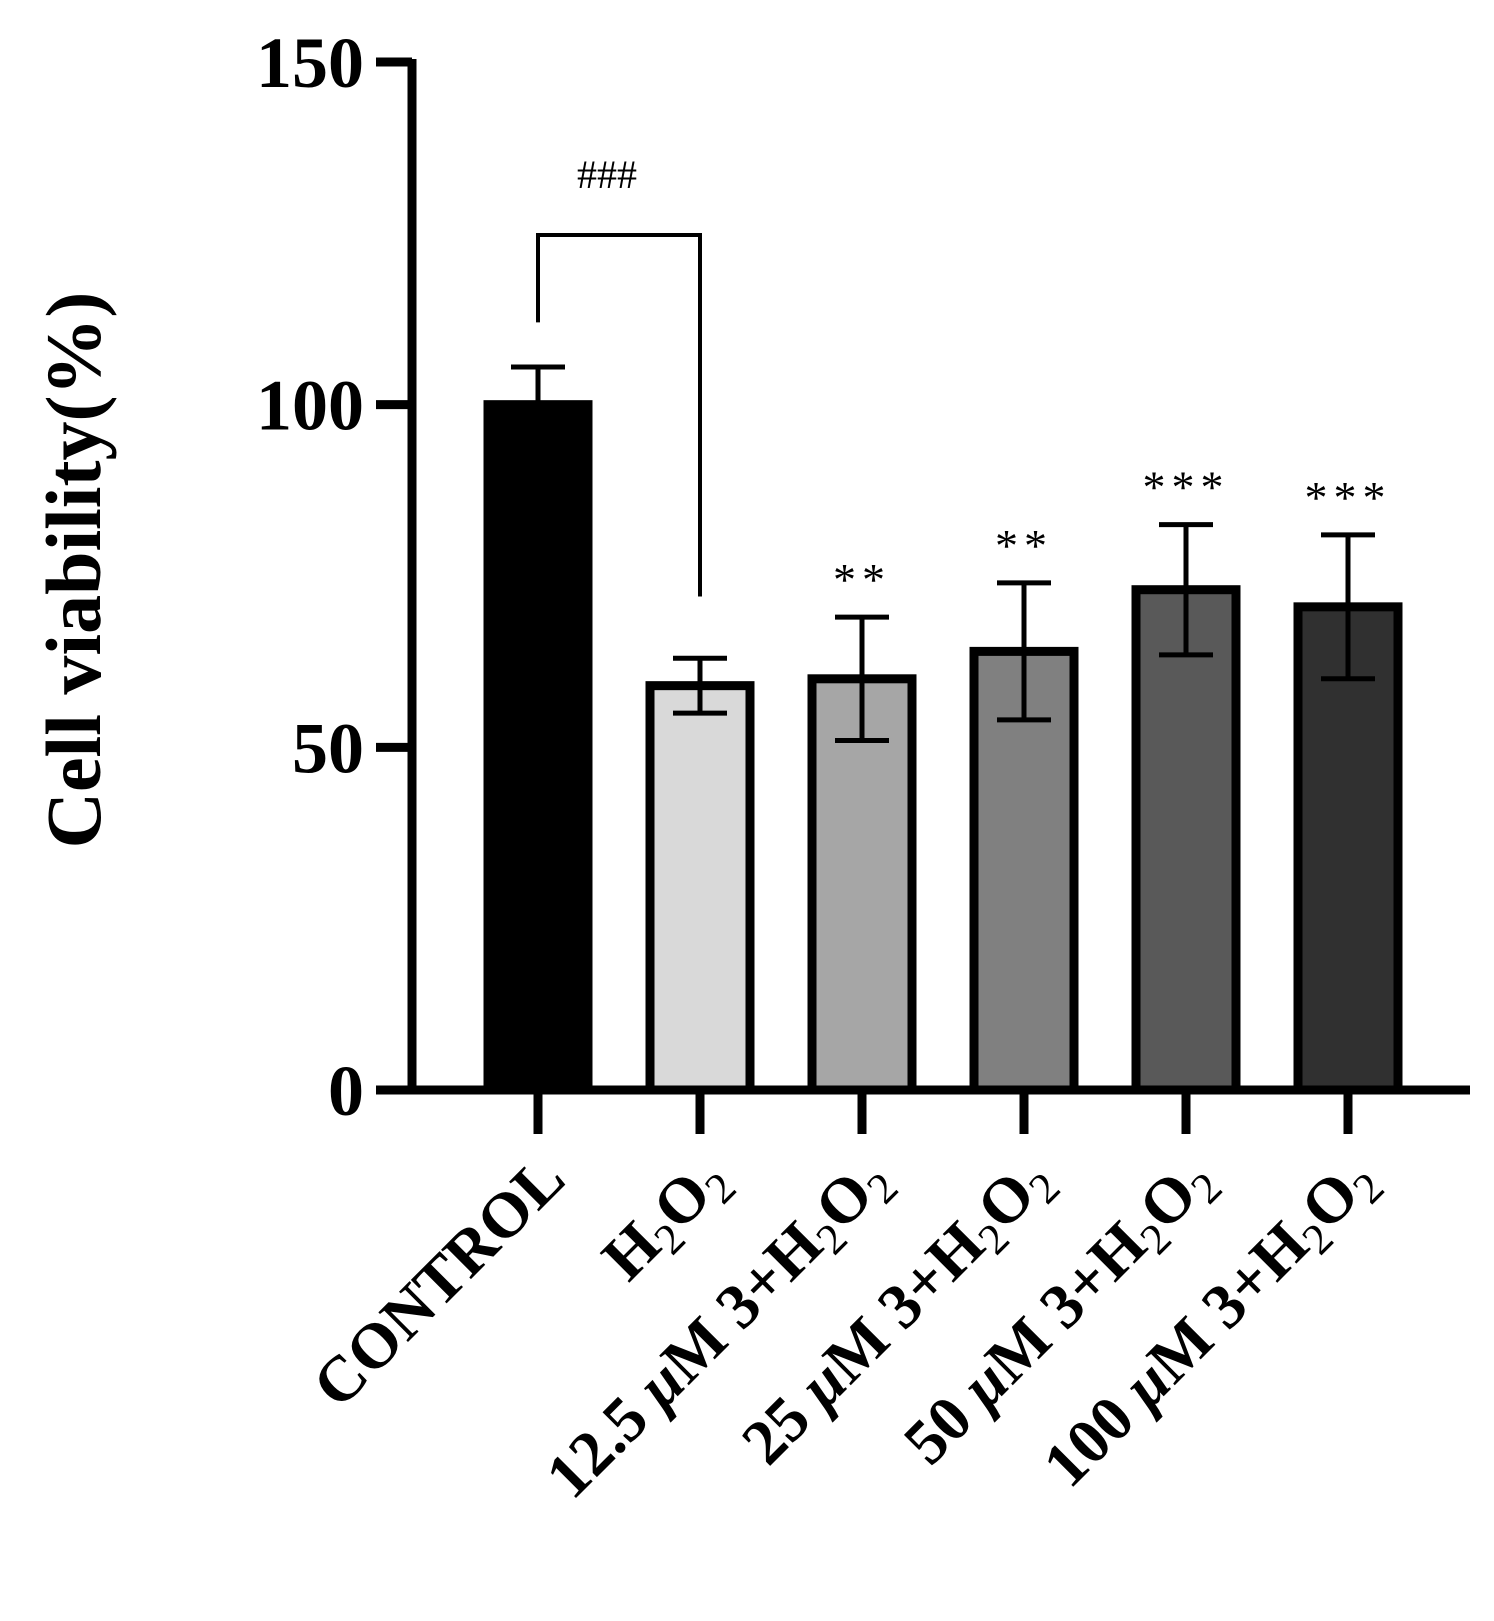  What do you see at coordinates (1112, 534) in the screenshot?
I see `significance-markers: ******* ***` at bounding box center [1112, 534].